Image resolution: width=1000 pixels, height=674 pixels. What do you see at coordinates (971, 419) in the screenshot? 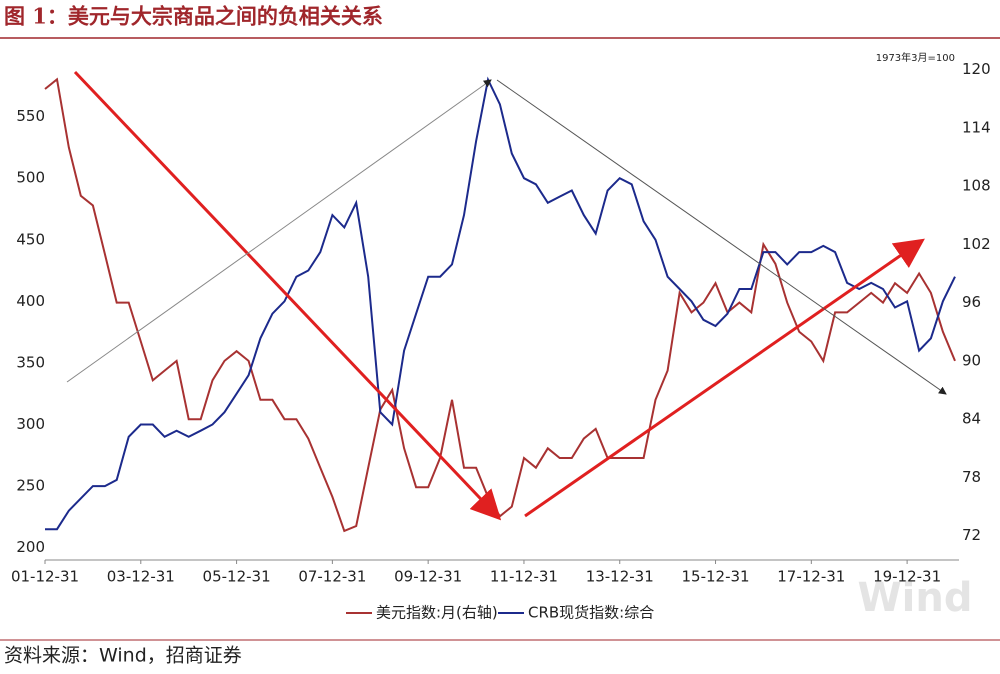
I see `y2-tick-label: 84` at bounding box center [971, 419].